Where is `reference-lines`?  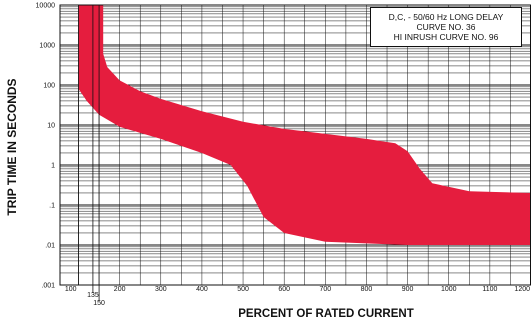
reference-lines is located at coordinates (89, 153).